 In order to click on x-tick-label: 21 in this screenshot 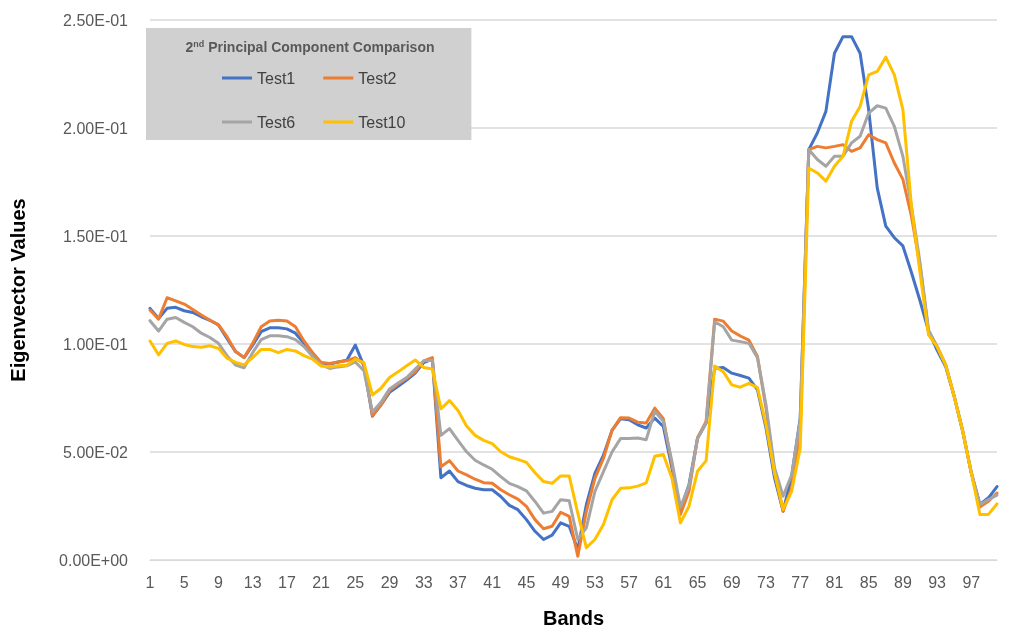, I will do `click(321, 582)`.